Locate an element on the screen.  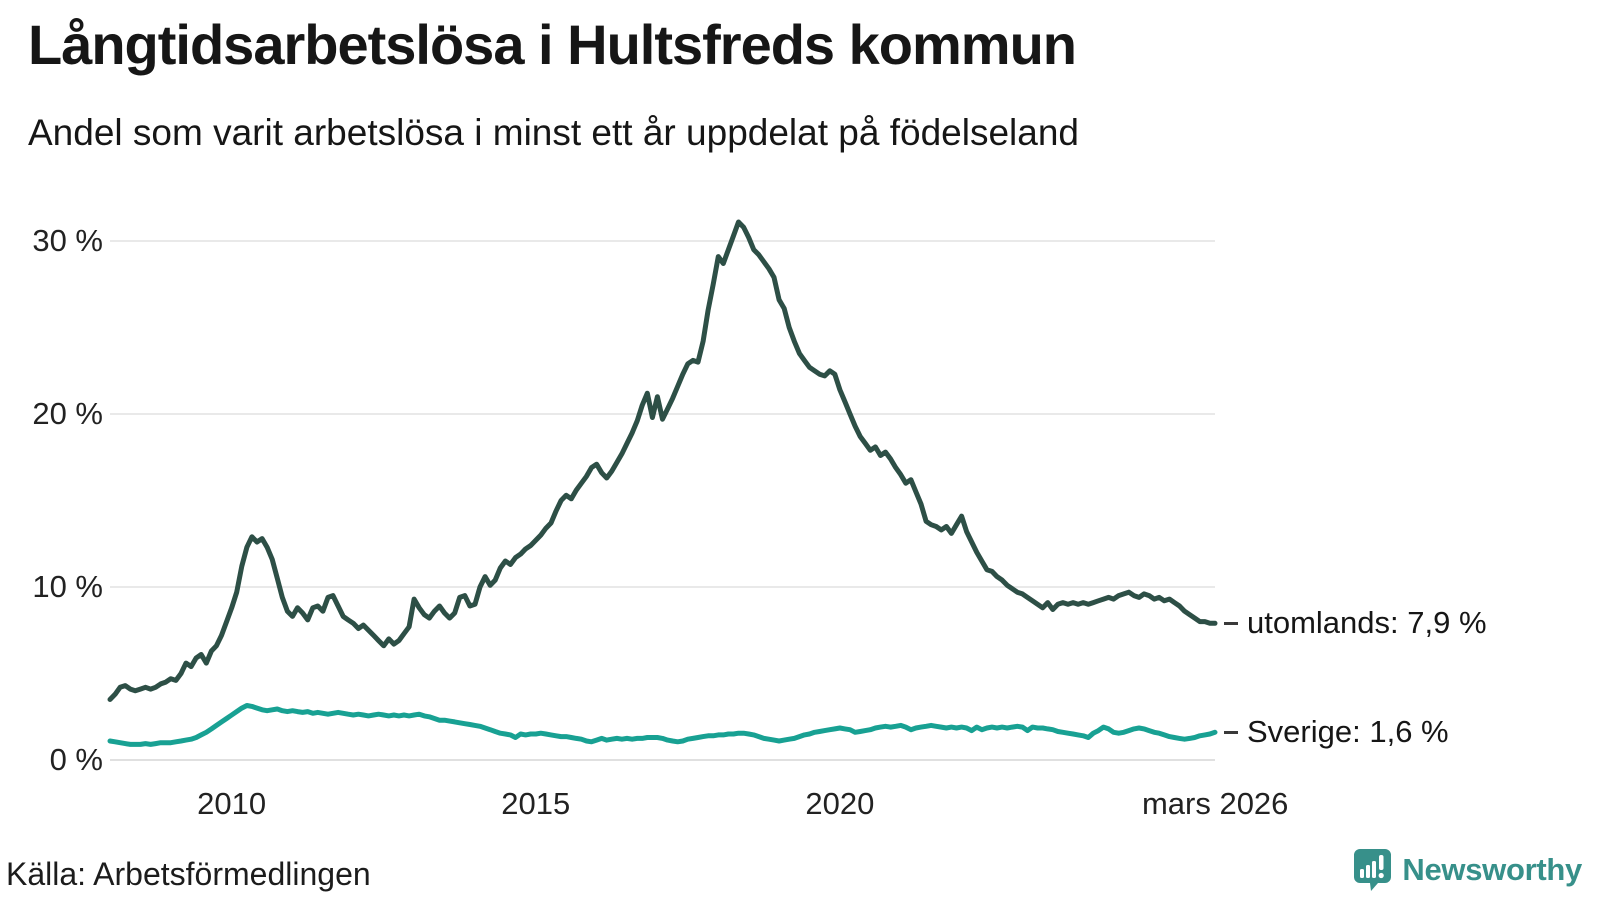
newsworthy-brand: Newsworthy is located at coordinates (1467, 870).